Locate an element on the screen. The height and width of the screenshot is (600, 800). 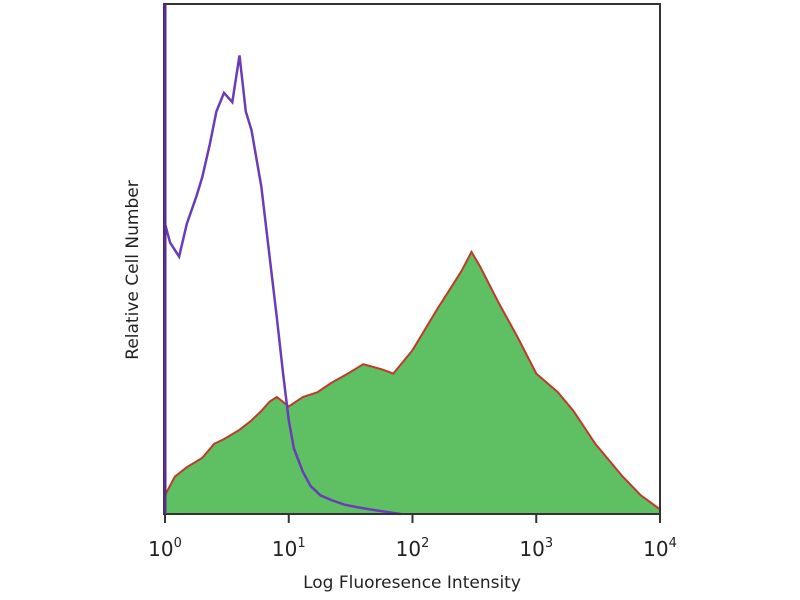
x-tick-label-1: 101 is located at coordinates (289, 548).